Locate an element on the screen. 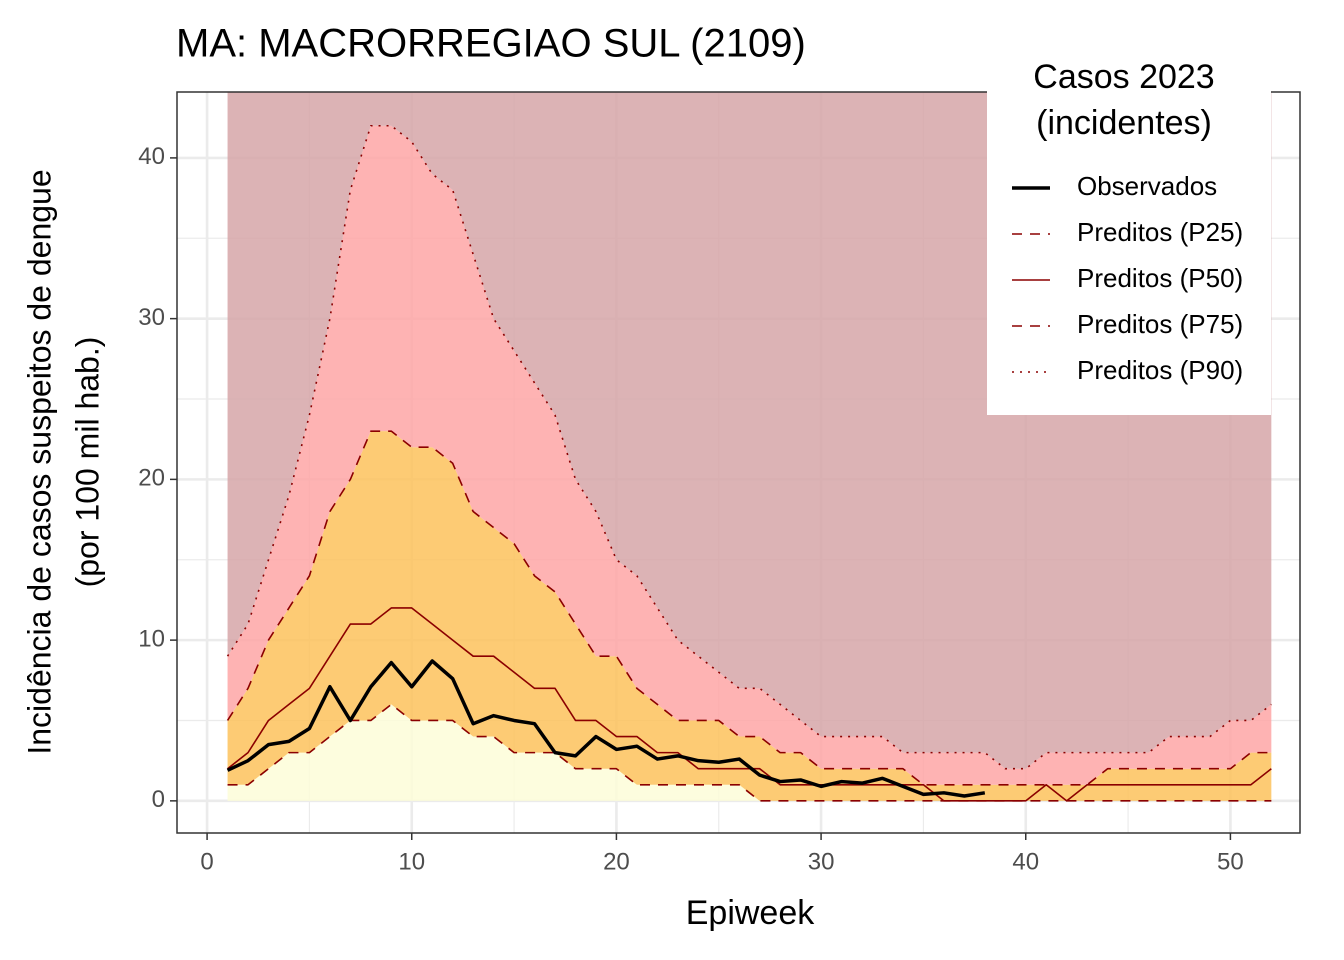  x-tick-label: 40 is located at coordinates (1025, 861).